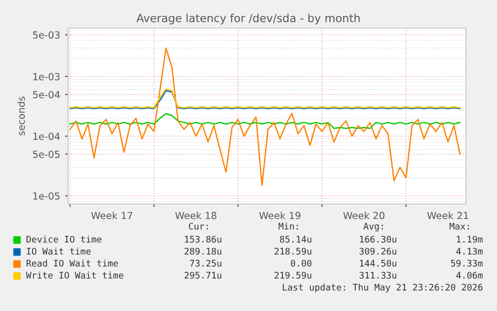 The height and width of the screenshot is (311, 497). Describe the element at coordinates (373, 227) in the screenshot. I see `text: Avg:` at that location.